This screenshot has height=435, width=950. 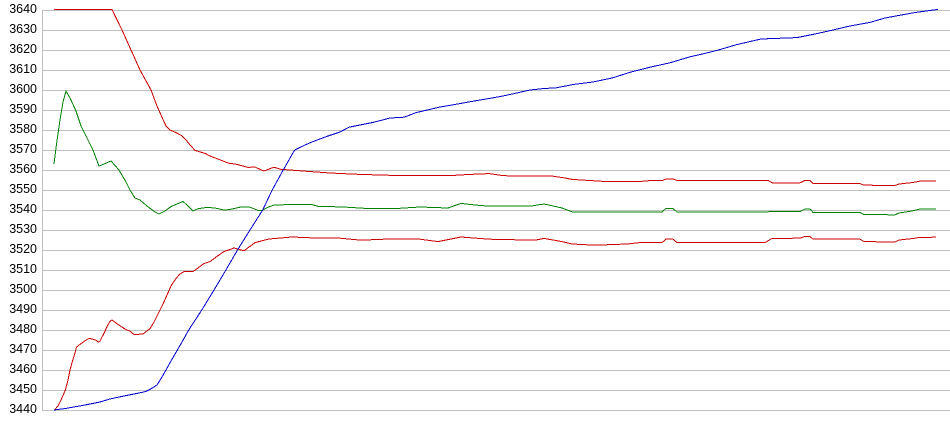 What do you see at coordinates (23, 109) in the screenshot?
I see `svg-text: 3590` at bounding box center [23, 109].